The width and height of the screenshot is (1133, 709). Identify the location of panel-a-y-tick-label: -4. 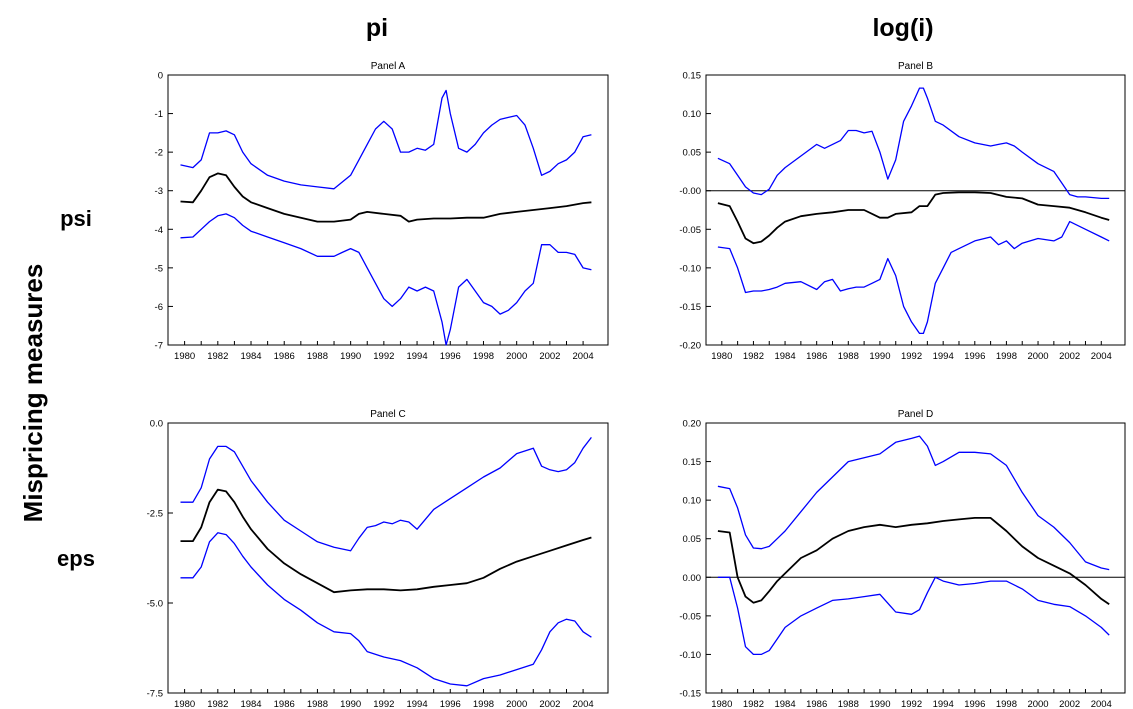
(159, 230).